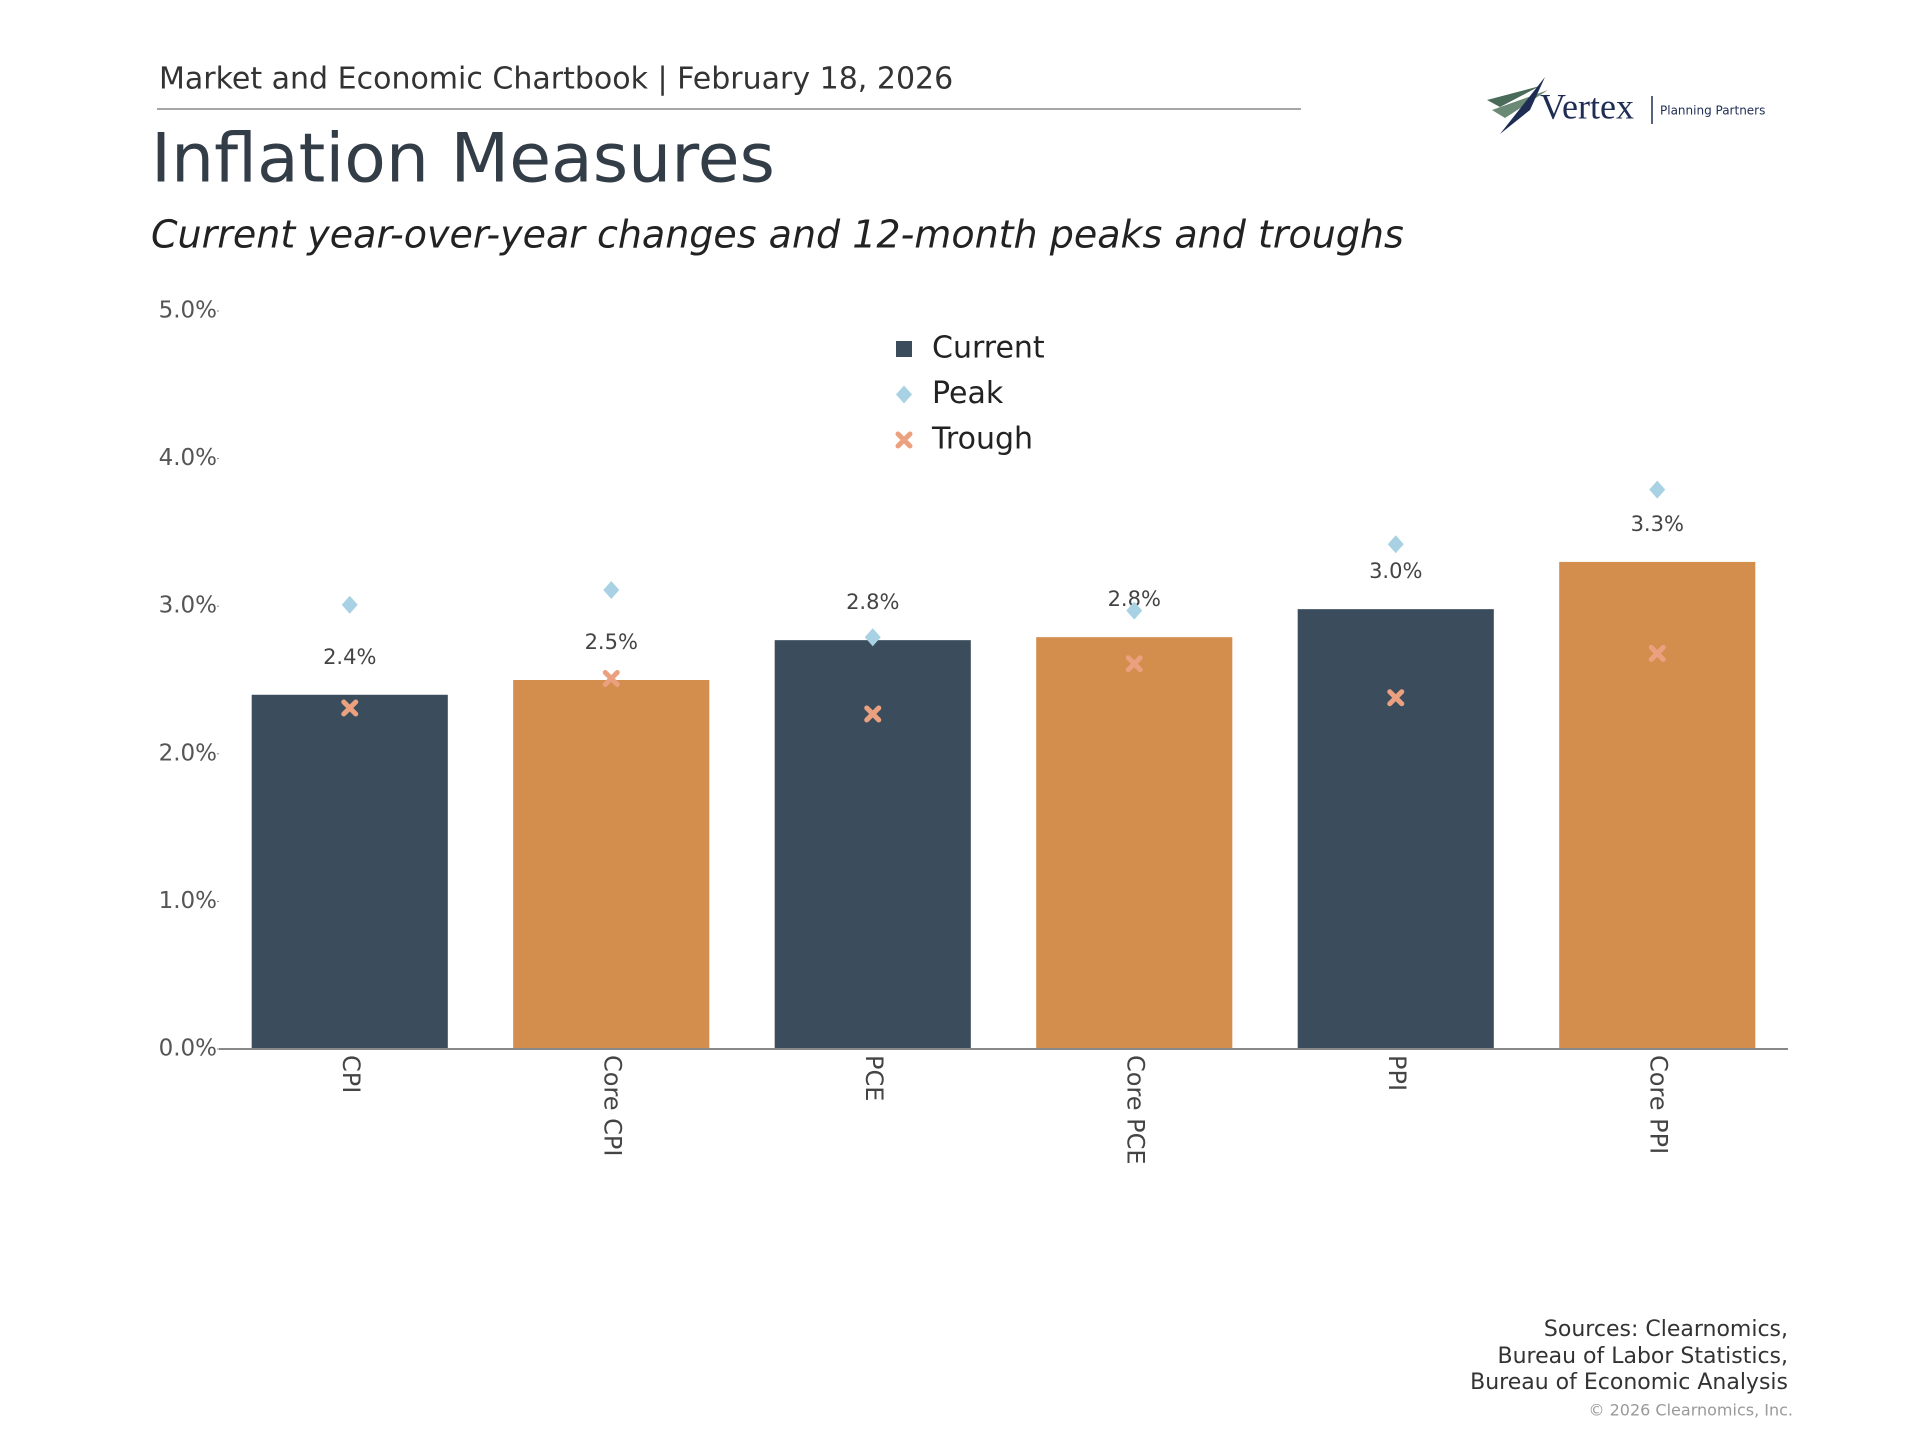 This screenshot has width=1918, height=1439. What do you see at coordinates (1629, 1382) in the screenshot?
I see `source-line: Bureau of Economic Analysis` at bounding box center [1629, 1382].